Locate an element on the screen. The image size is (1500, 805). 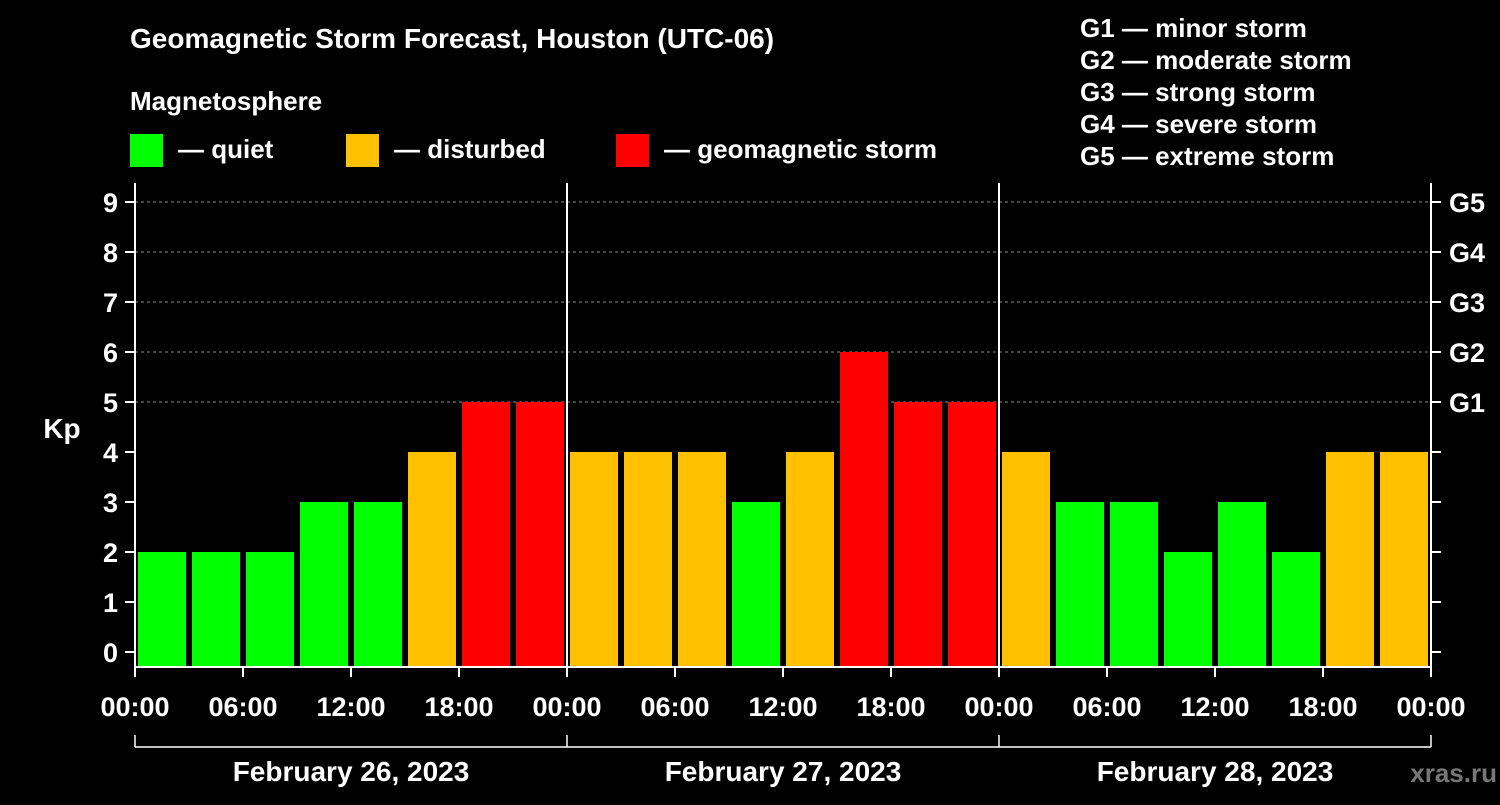
legend-label-storm: — geomagnetic storm is located at coordinates (800, 149).